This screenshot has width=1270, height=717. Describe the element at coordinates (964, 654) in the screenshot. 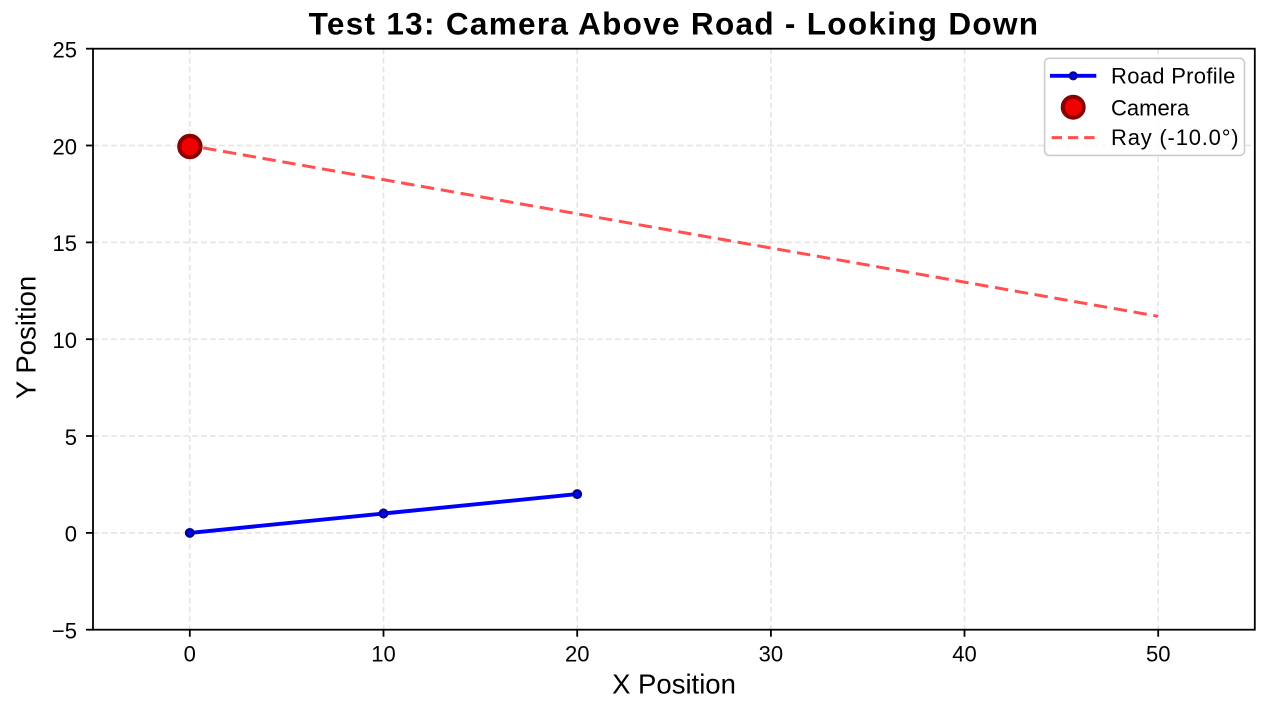

I see `svg-text: 40` at that location.